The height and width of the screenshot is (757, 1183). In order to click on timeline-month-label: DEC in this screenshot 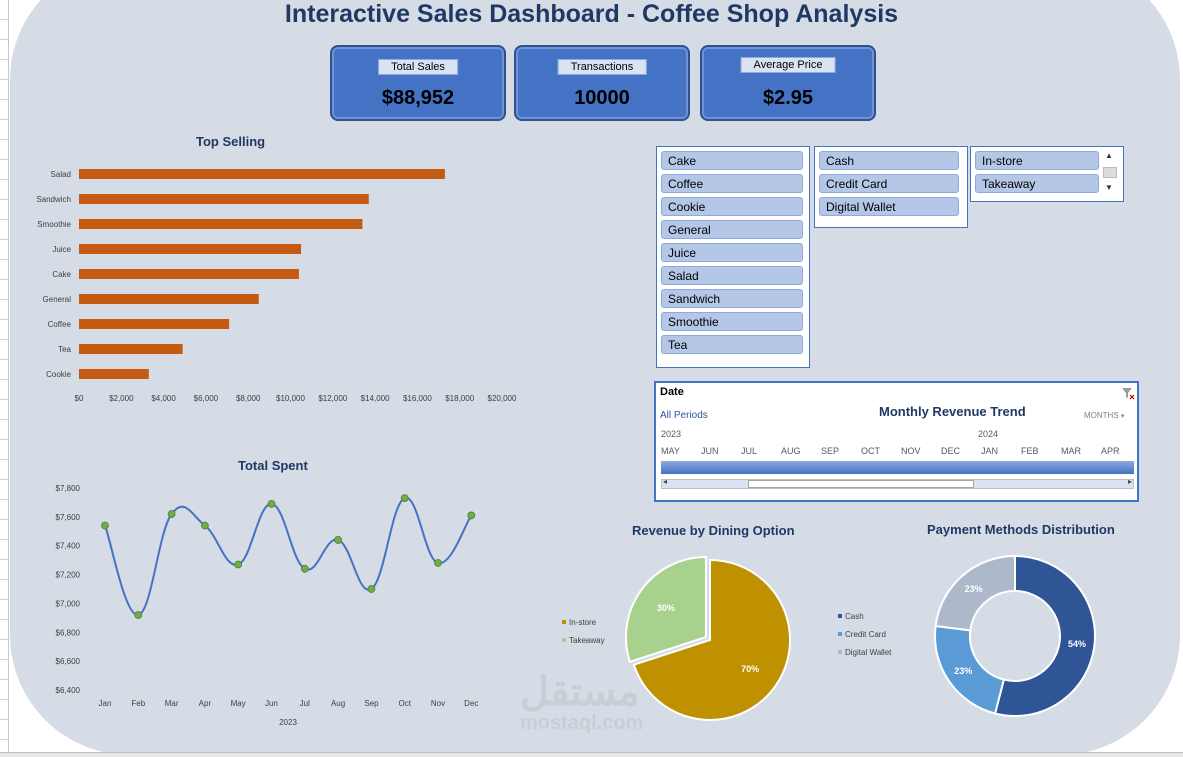, I will do `click(951, 451)`.